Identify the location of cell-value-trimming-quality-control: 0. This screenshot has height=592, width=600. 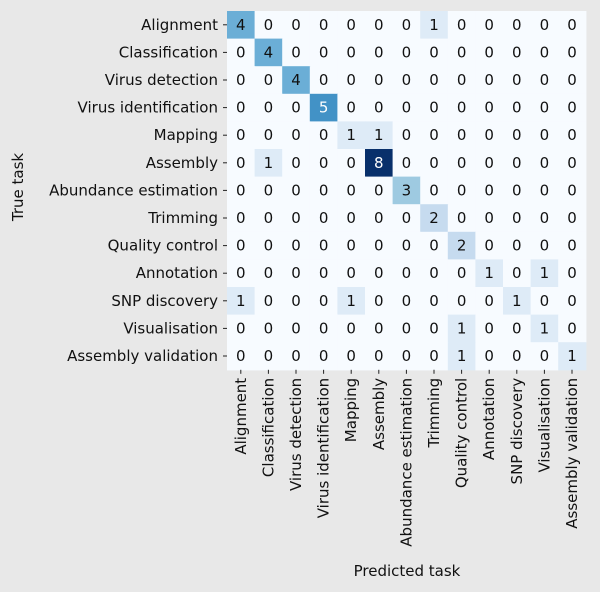
(462, 218).